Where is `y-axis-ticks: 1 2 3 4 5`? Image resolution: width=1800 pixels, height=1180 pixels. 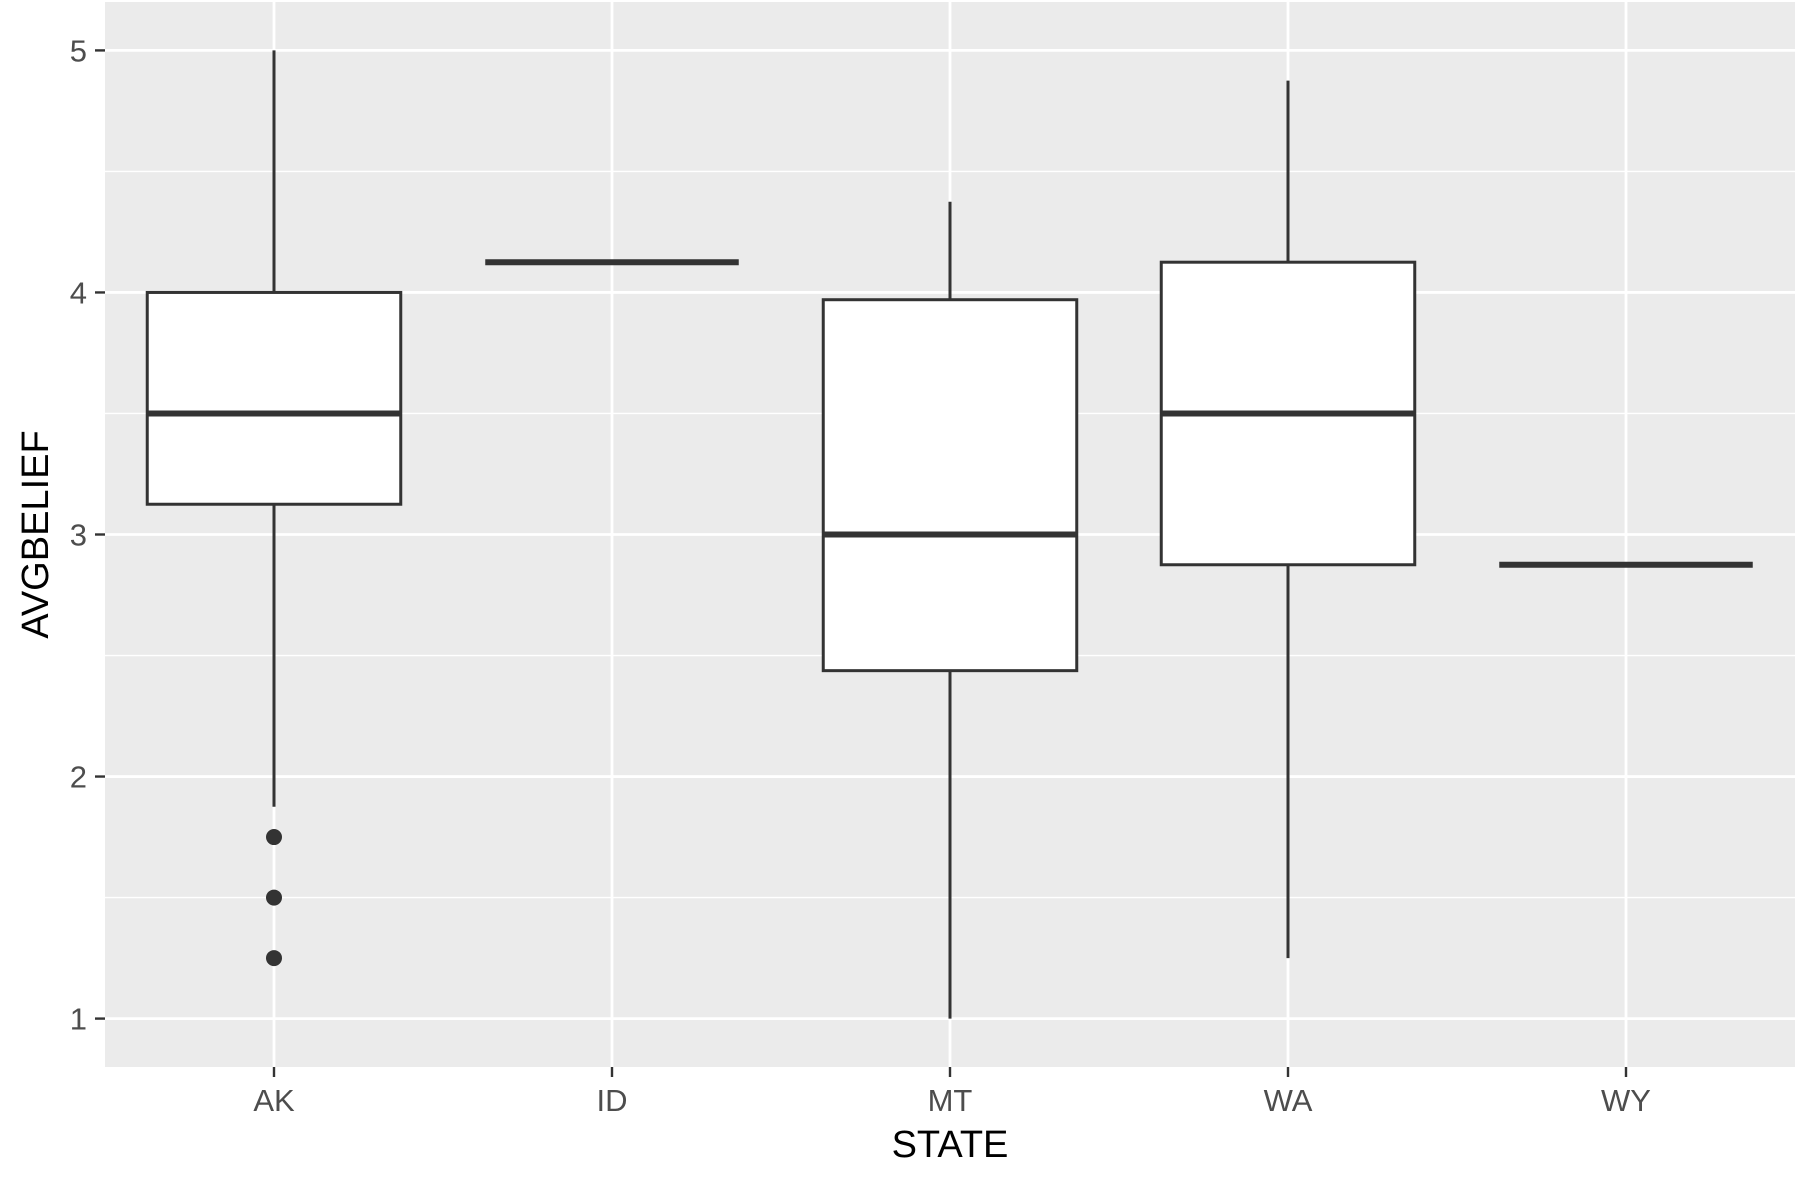 y-axis-ticks: 1 2 3 4 5 is located at coordinates (87, 535).